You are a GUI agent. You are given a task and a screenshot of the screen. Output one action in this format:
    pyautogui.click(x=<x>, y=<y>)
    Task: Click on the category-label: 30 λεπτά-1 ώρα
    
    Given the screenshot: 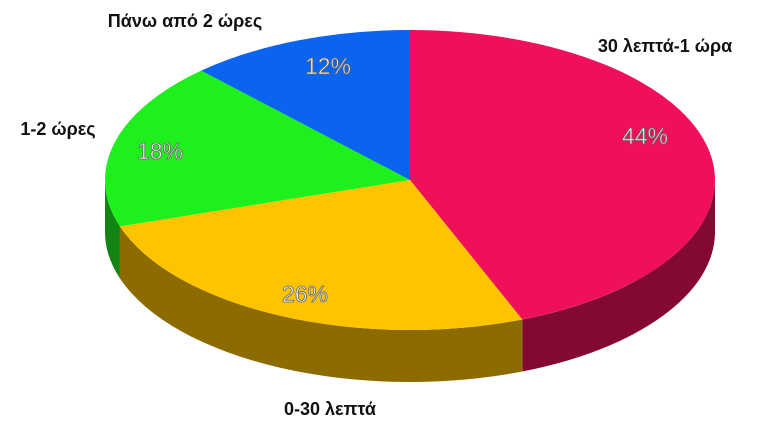 What is the action you would take?
    pyautogui.click(x=665, y=46)
    